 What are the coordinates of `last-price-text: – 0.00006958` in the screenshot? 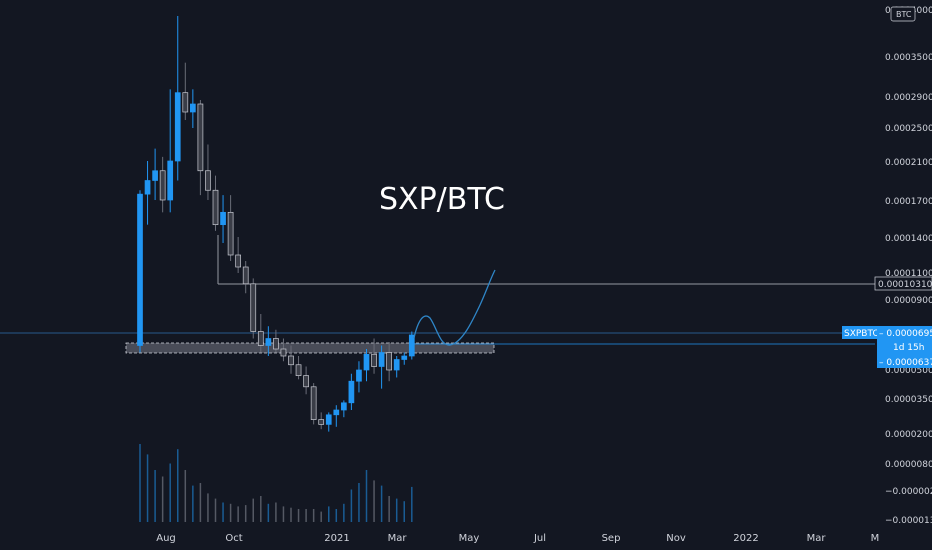 It's located at (905, 334).